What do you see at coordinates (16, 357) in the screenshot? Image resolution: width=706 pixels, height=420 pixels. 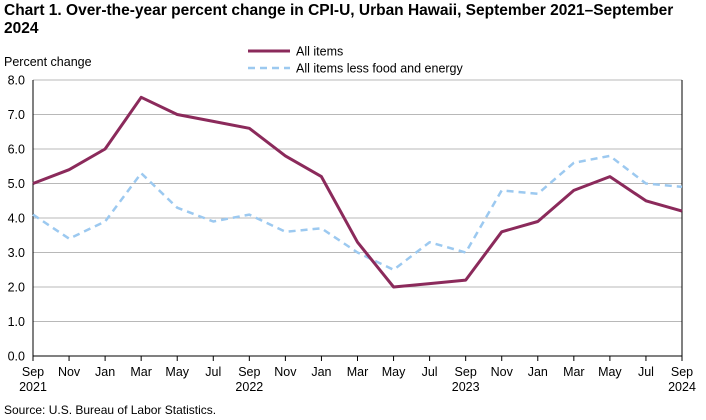 I see `y-tick-label: 0.0` at bounding box center [16, 357].